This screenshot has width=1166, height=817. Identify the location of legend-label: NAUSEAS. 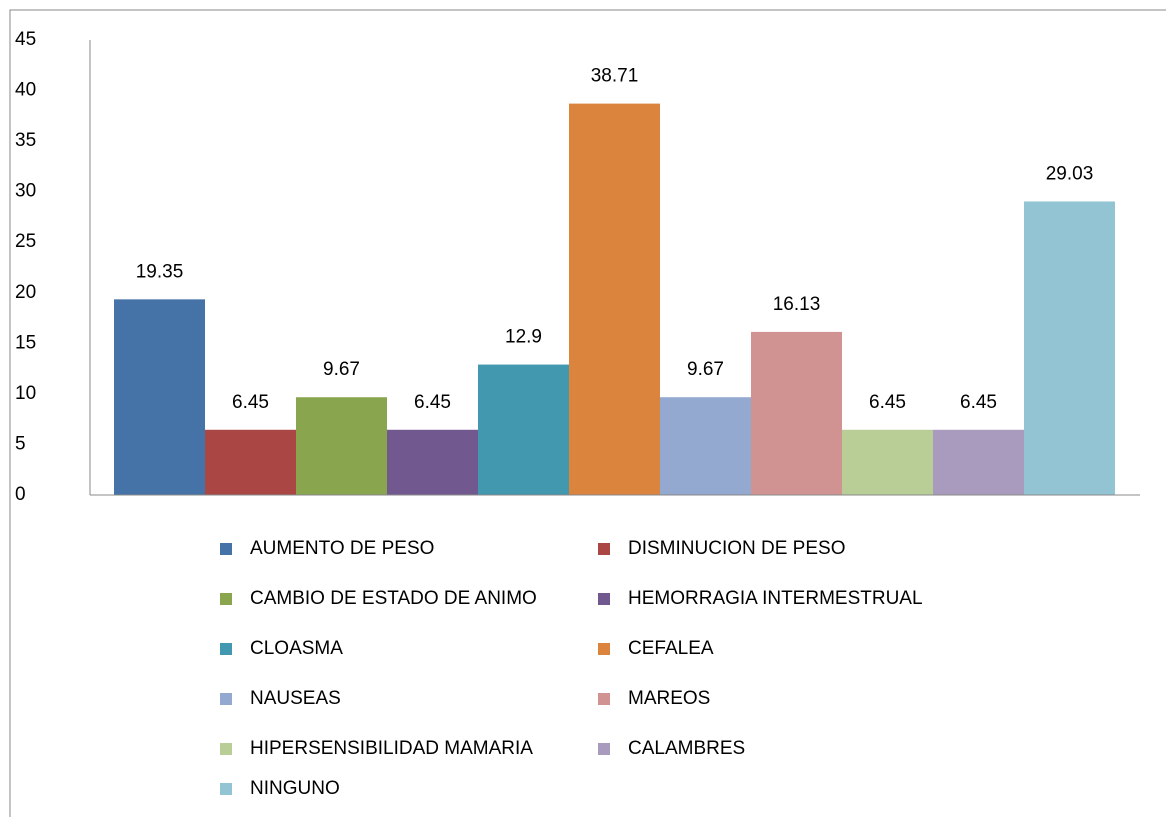
(295, 698).